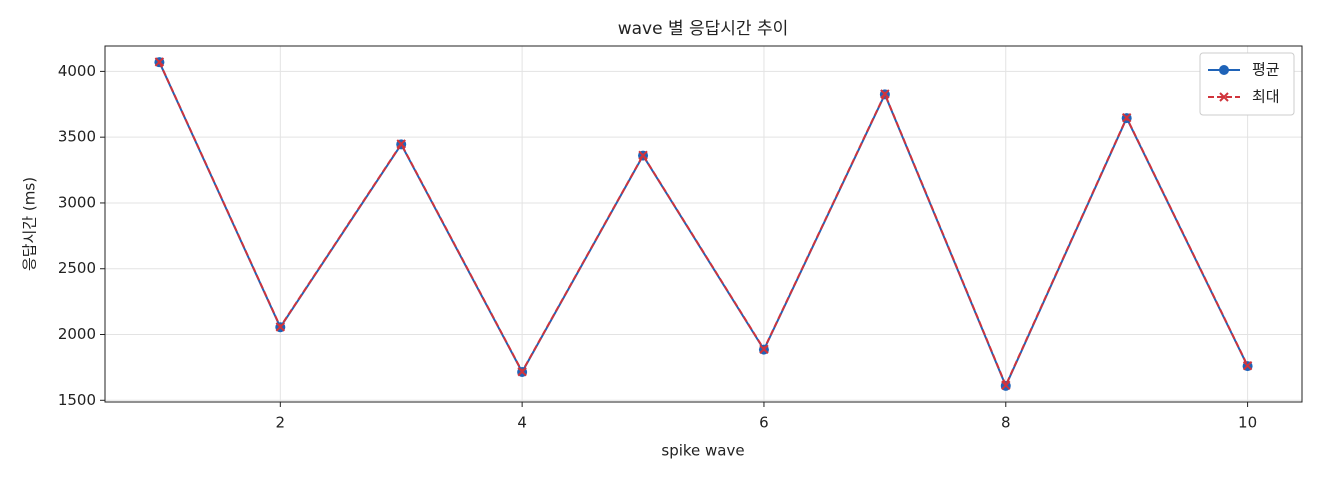  Describe the element at coordinates (1266, 70) in the screenshot. I see `legend-label: 평균` at that location.